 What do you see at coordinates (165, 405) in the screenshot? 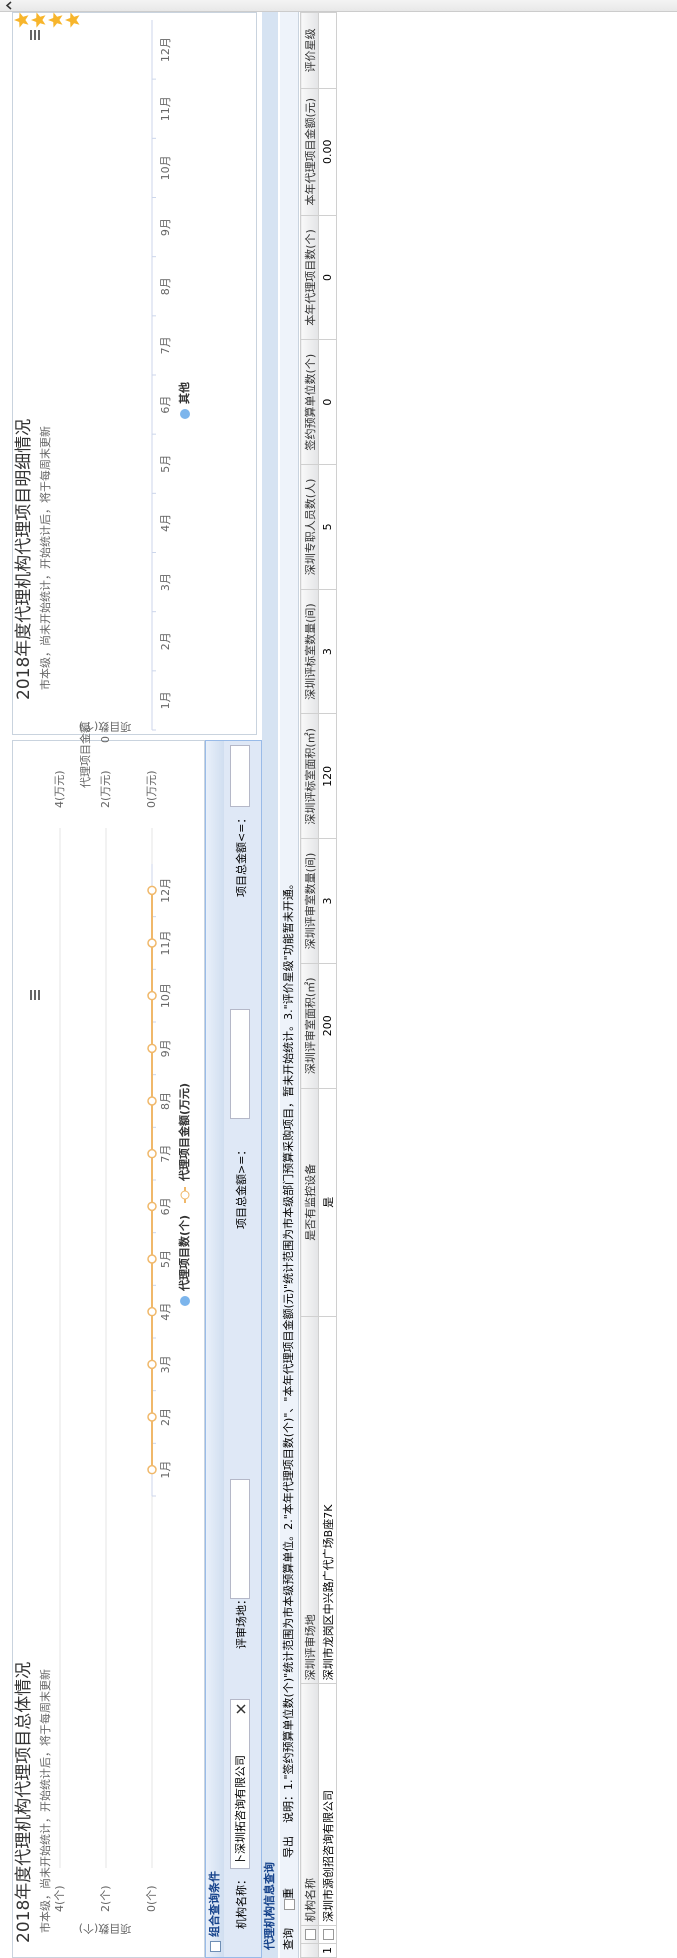
I see `x-tick-label: 6月` at bounding box center [165, 405].